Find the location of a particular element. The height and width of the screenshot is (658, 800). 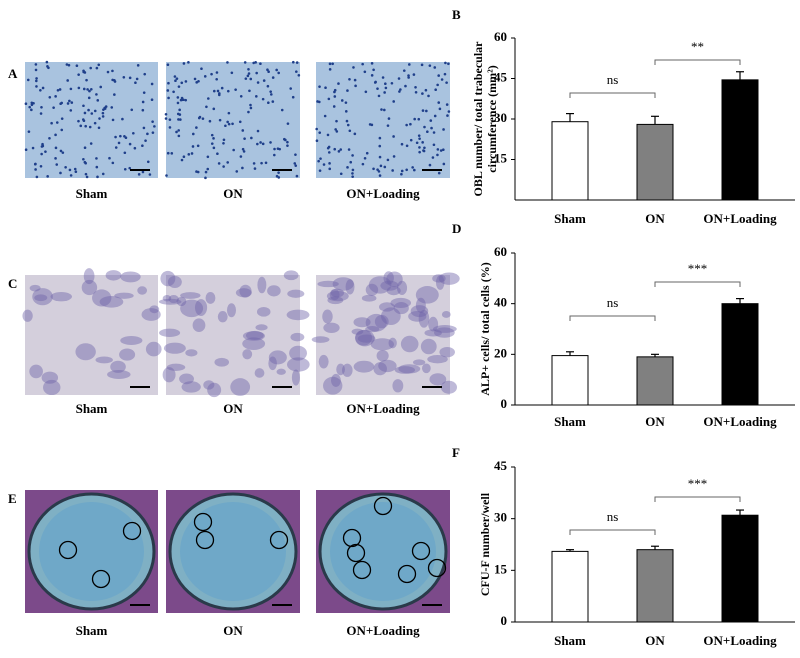

micrograph is located at coordinates (91, 119).